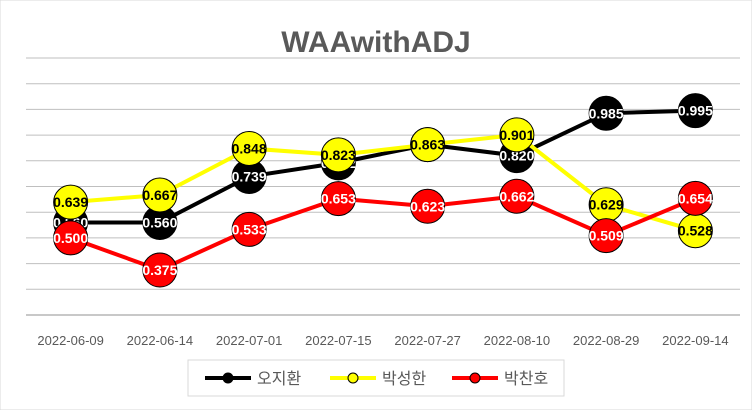  Describe the element at coordinates (338, 340) in the screenshot. I see `x-tick-label: 2022-07-15` at that location.